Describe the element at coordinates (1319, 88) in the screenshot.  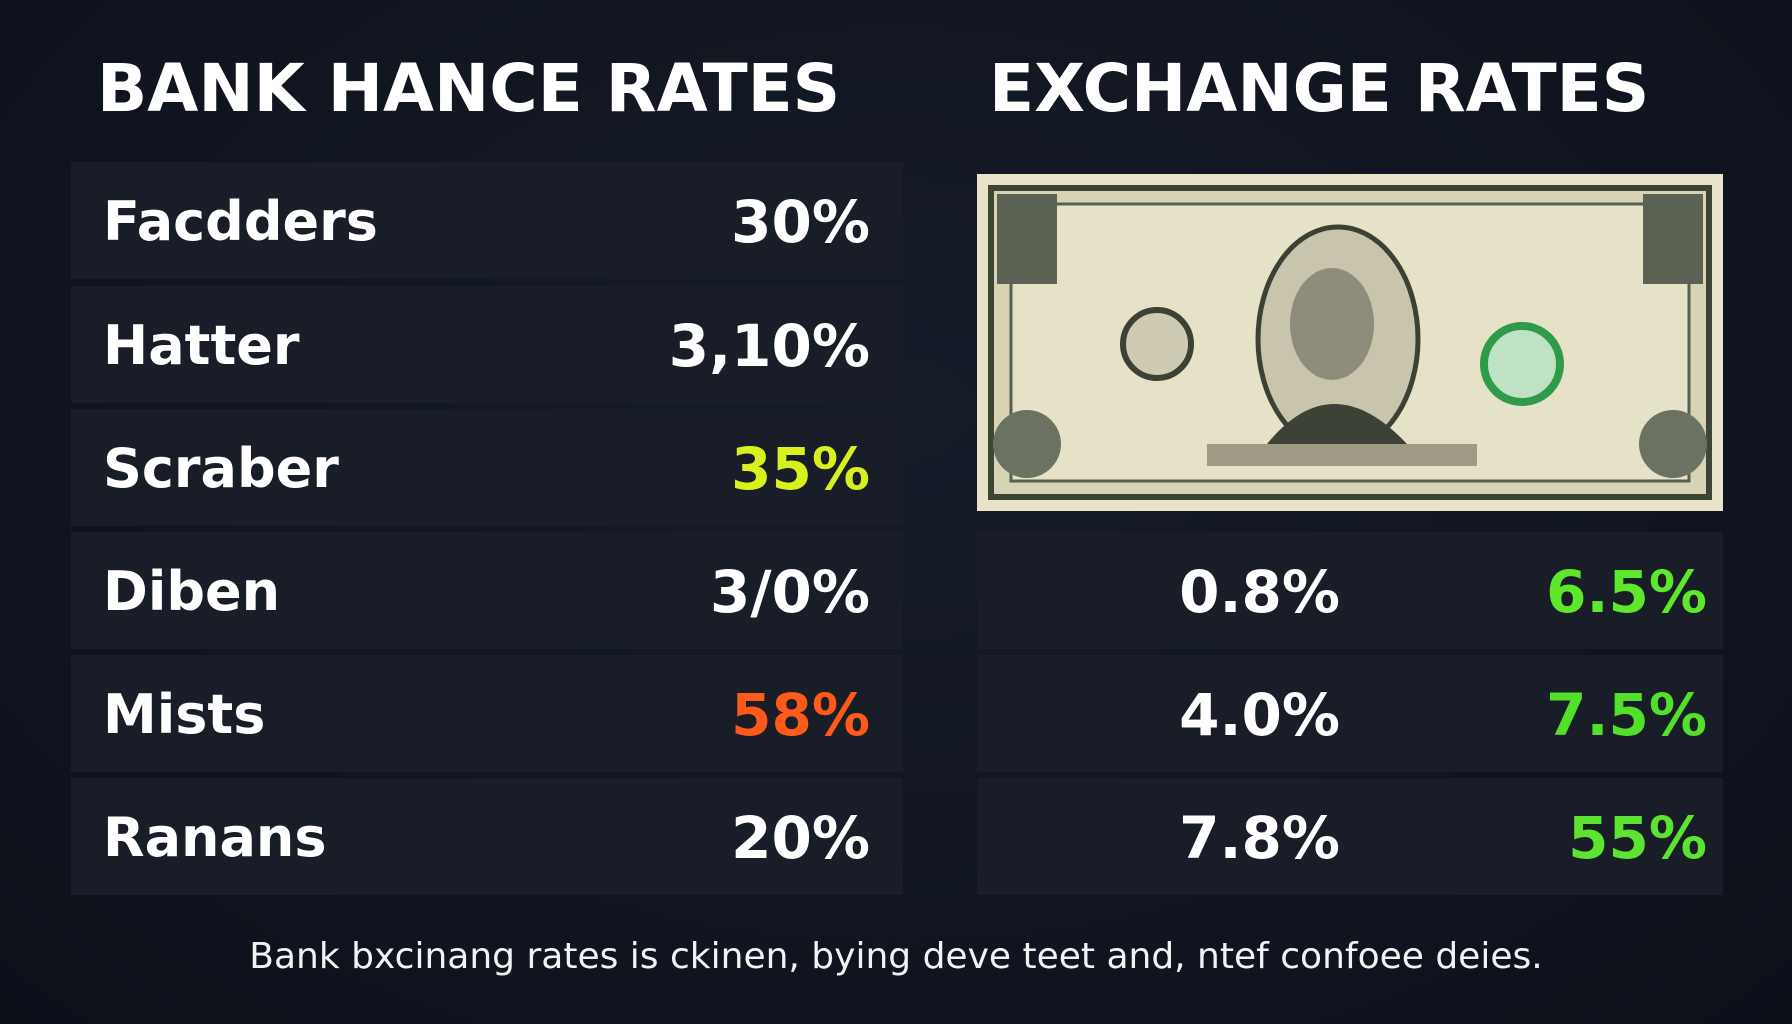
I see `right-title: EXCHANGE RATES` at that location.